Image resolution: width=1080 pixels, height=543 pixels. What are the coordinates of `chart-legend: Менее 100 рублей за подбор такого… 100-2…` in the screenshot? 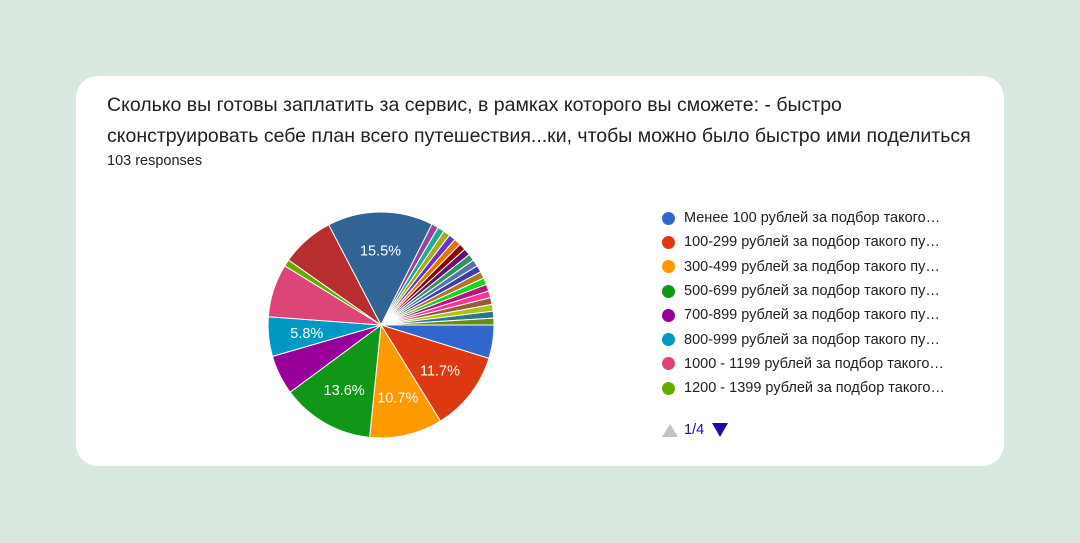 It's located at (812, 303).